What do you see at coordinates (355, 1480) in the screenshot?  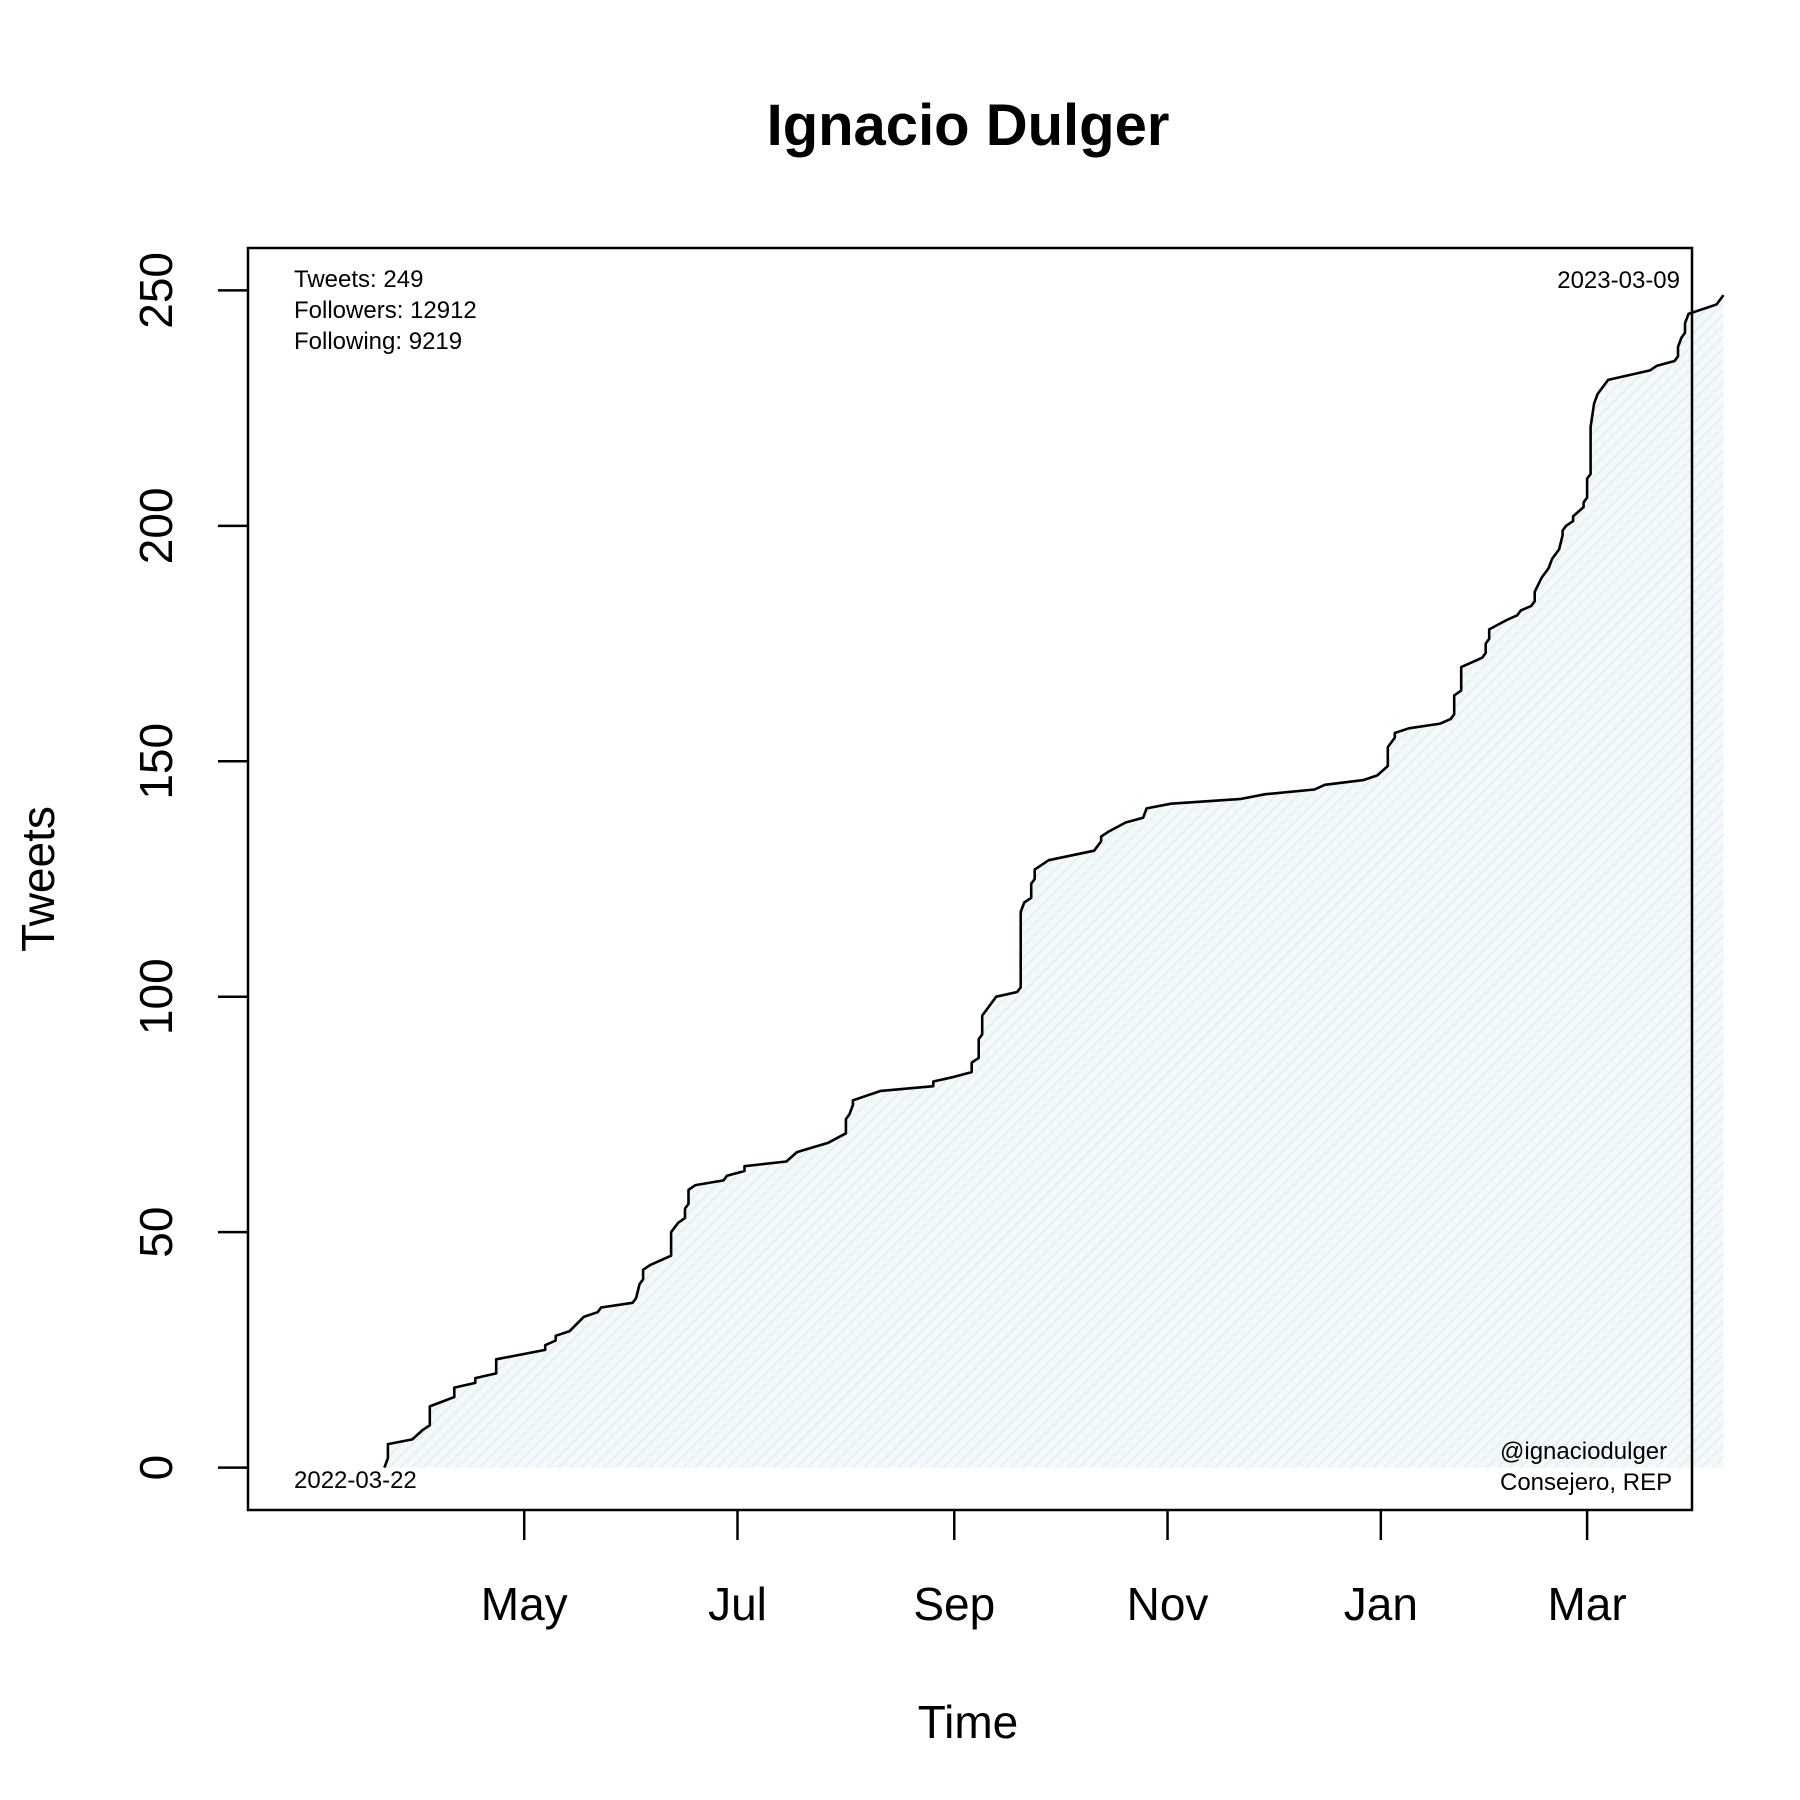 I see `start-date-label: 2022-03-22` at bounding box center [355, 1480].